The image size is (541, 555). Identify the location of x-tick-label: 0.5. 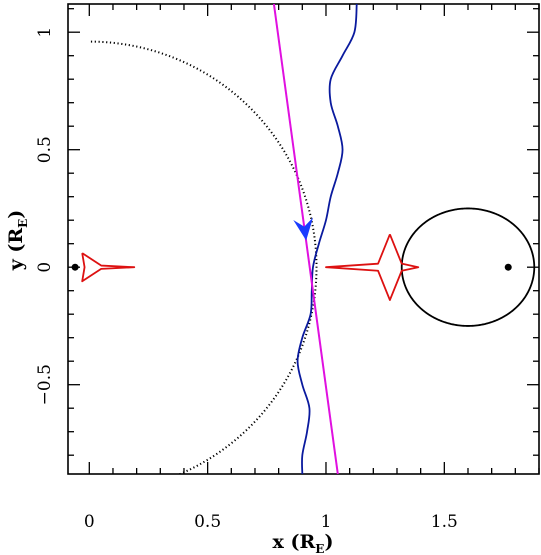
(207, 522).